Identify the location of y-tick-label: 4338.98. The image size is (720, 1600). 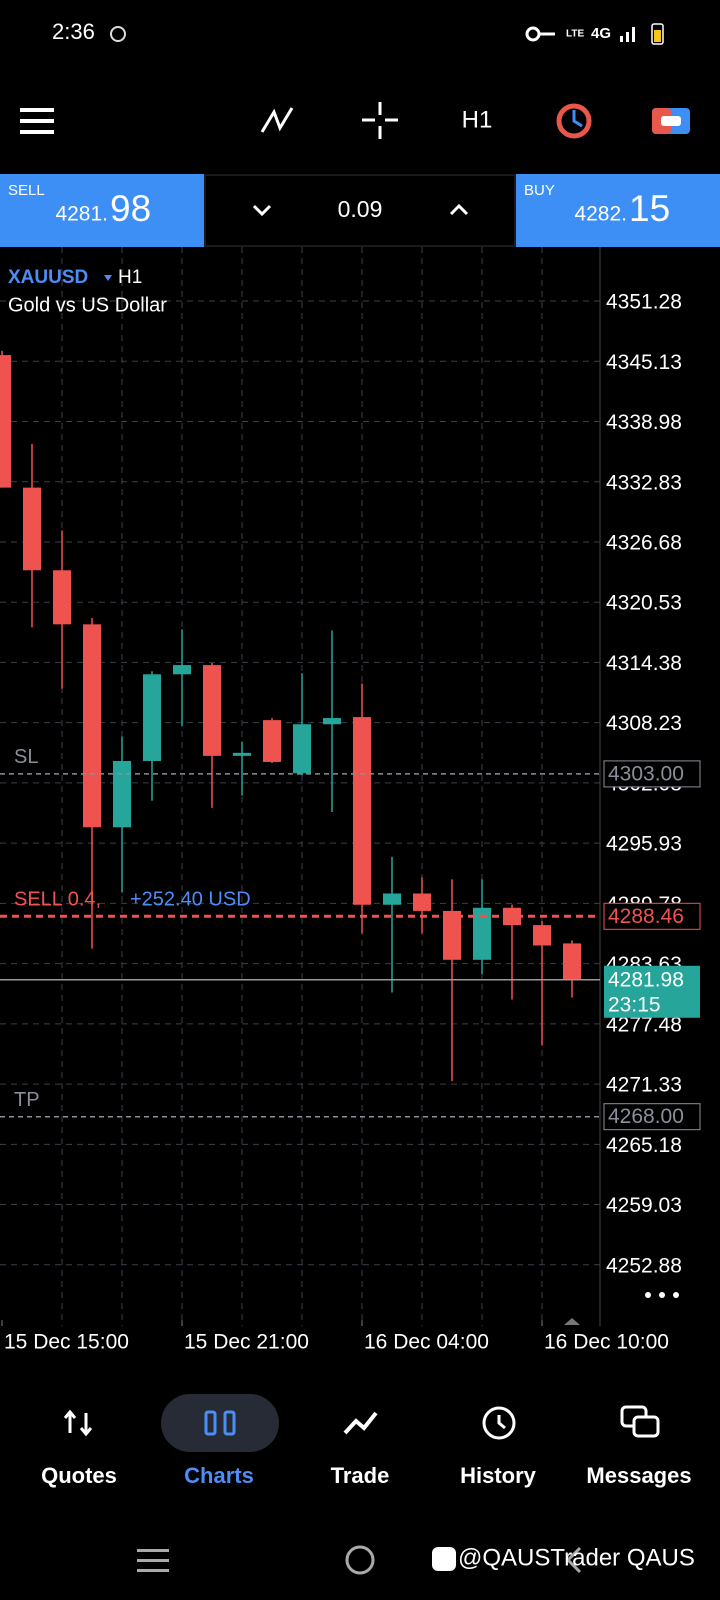
(644, 422).